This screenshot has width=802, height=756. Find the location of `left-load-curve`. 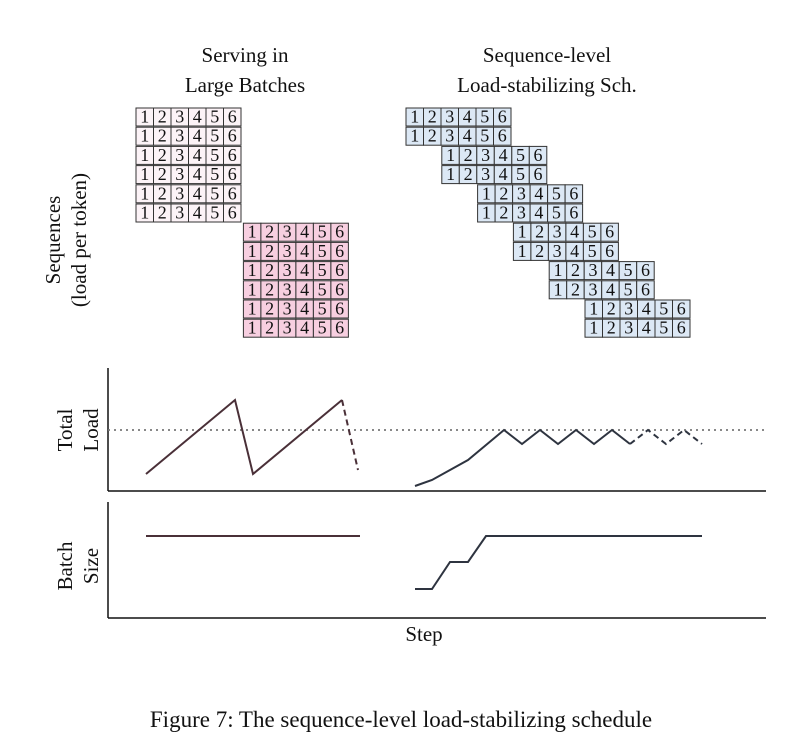

left-load-curve is located at coordinates (244, 437).